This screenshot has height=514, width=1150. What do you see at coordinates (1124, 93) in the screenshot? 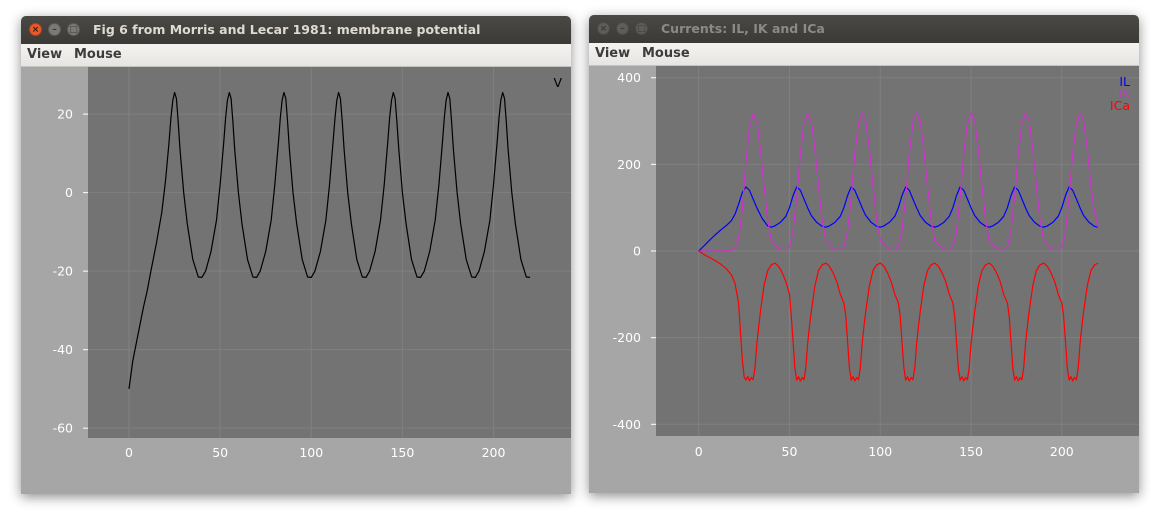
I see `legend-entry-ik: IK` at bounding box center [1124, 93].